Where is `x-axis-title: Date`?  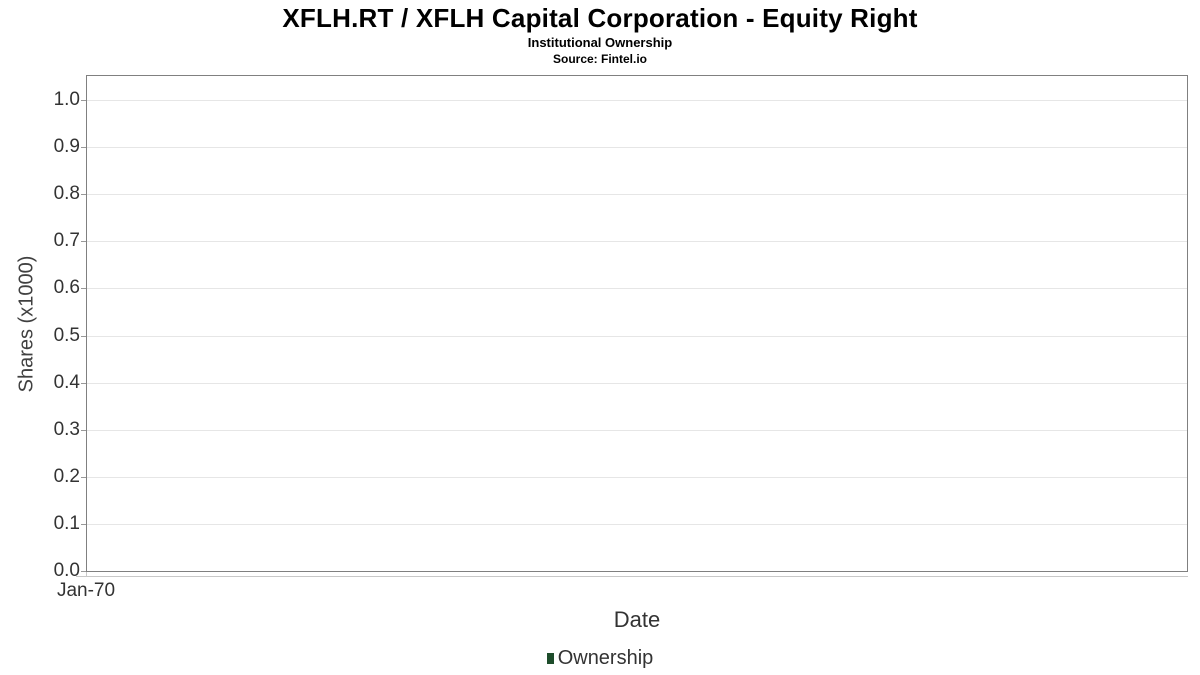
x-axis-title: Date is located at coordinates (637, 619).